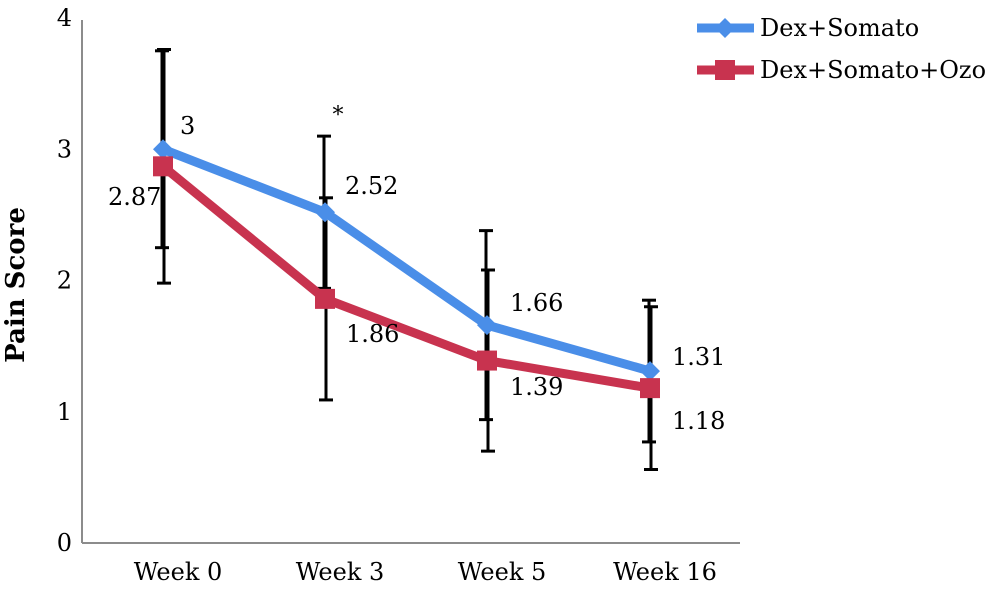  I want to click on y-tick-label: 4, so click(64, 18).